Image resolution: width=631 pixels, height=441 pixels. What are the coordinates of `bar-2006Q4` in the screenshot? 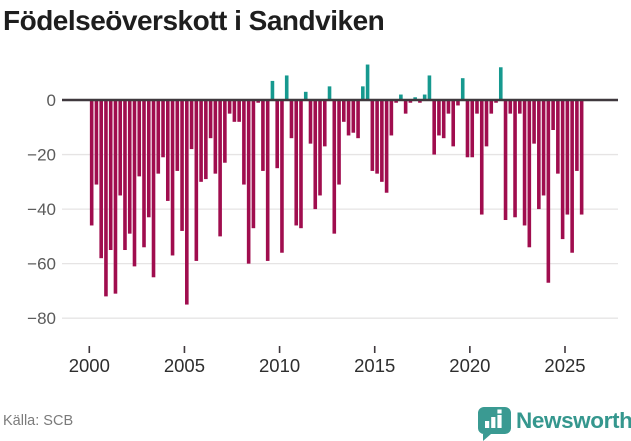 It's located at (220, 168).